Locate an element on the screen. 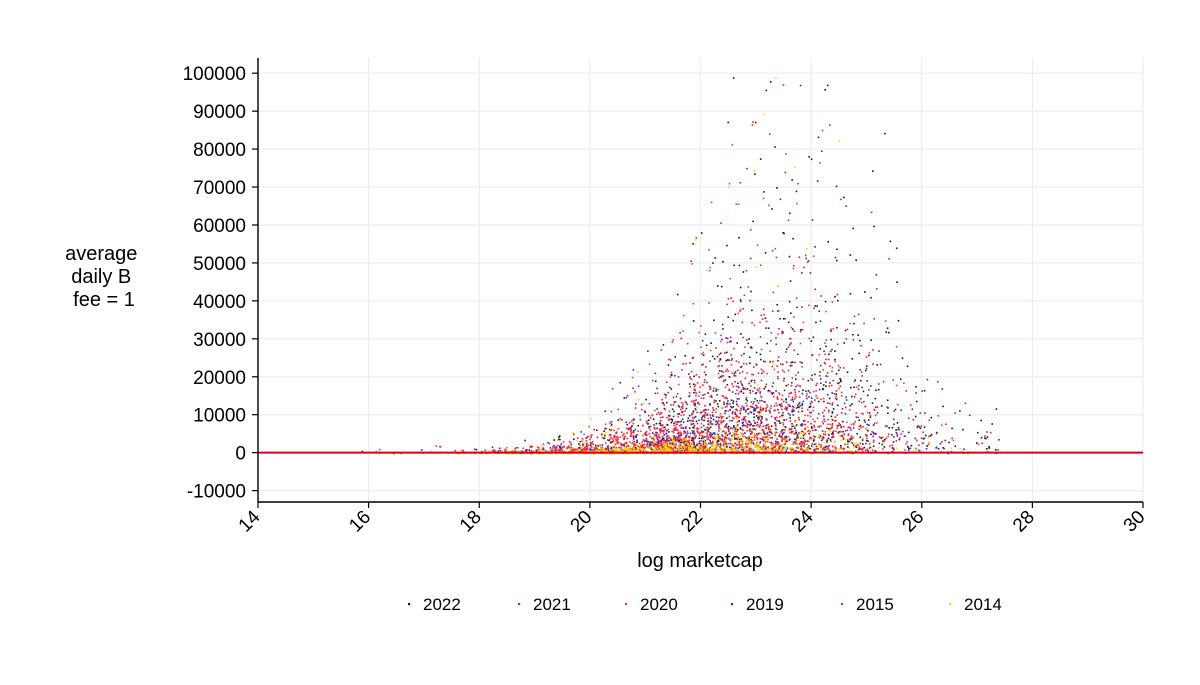 Image resolution: width=1200 pixels, height=685 pixels. x-tick-label: 24 is located at coordinates (803, 521).